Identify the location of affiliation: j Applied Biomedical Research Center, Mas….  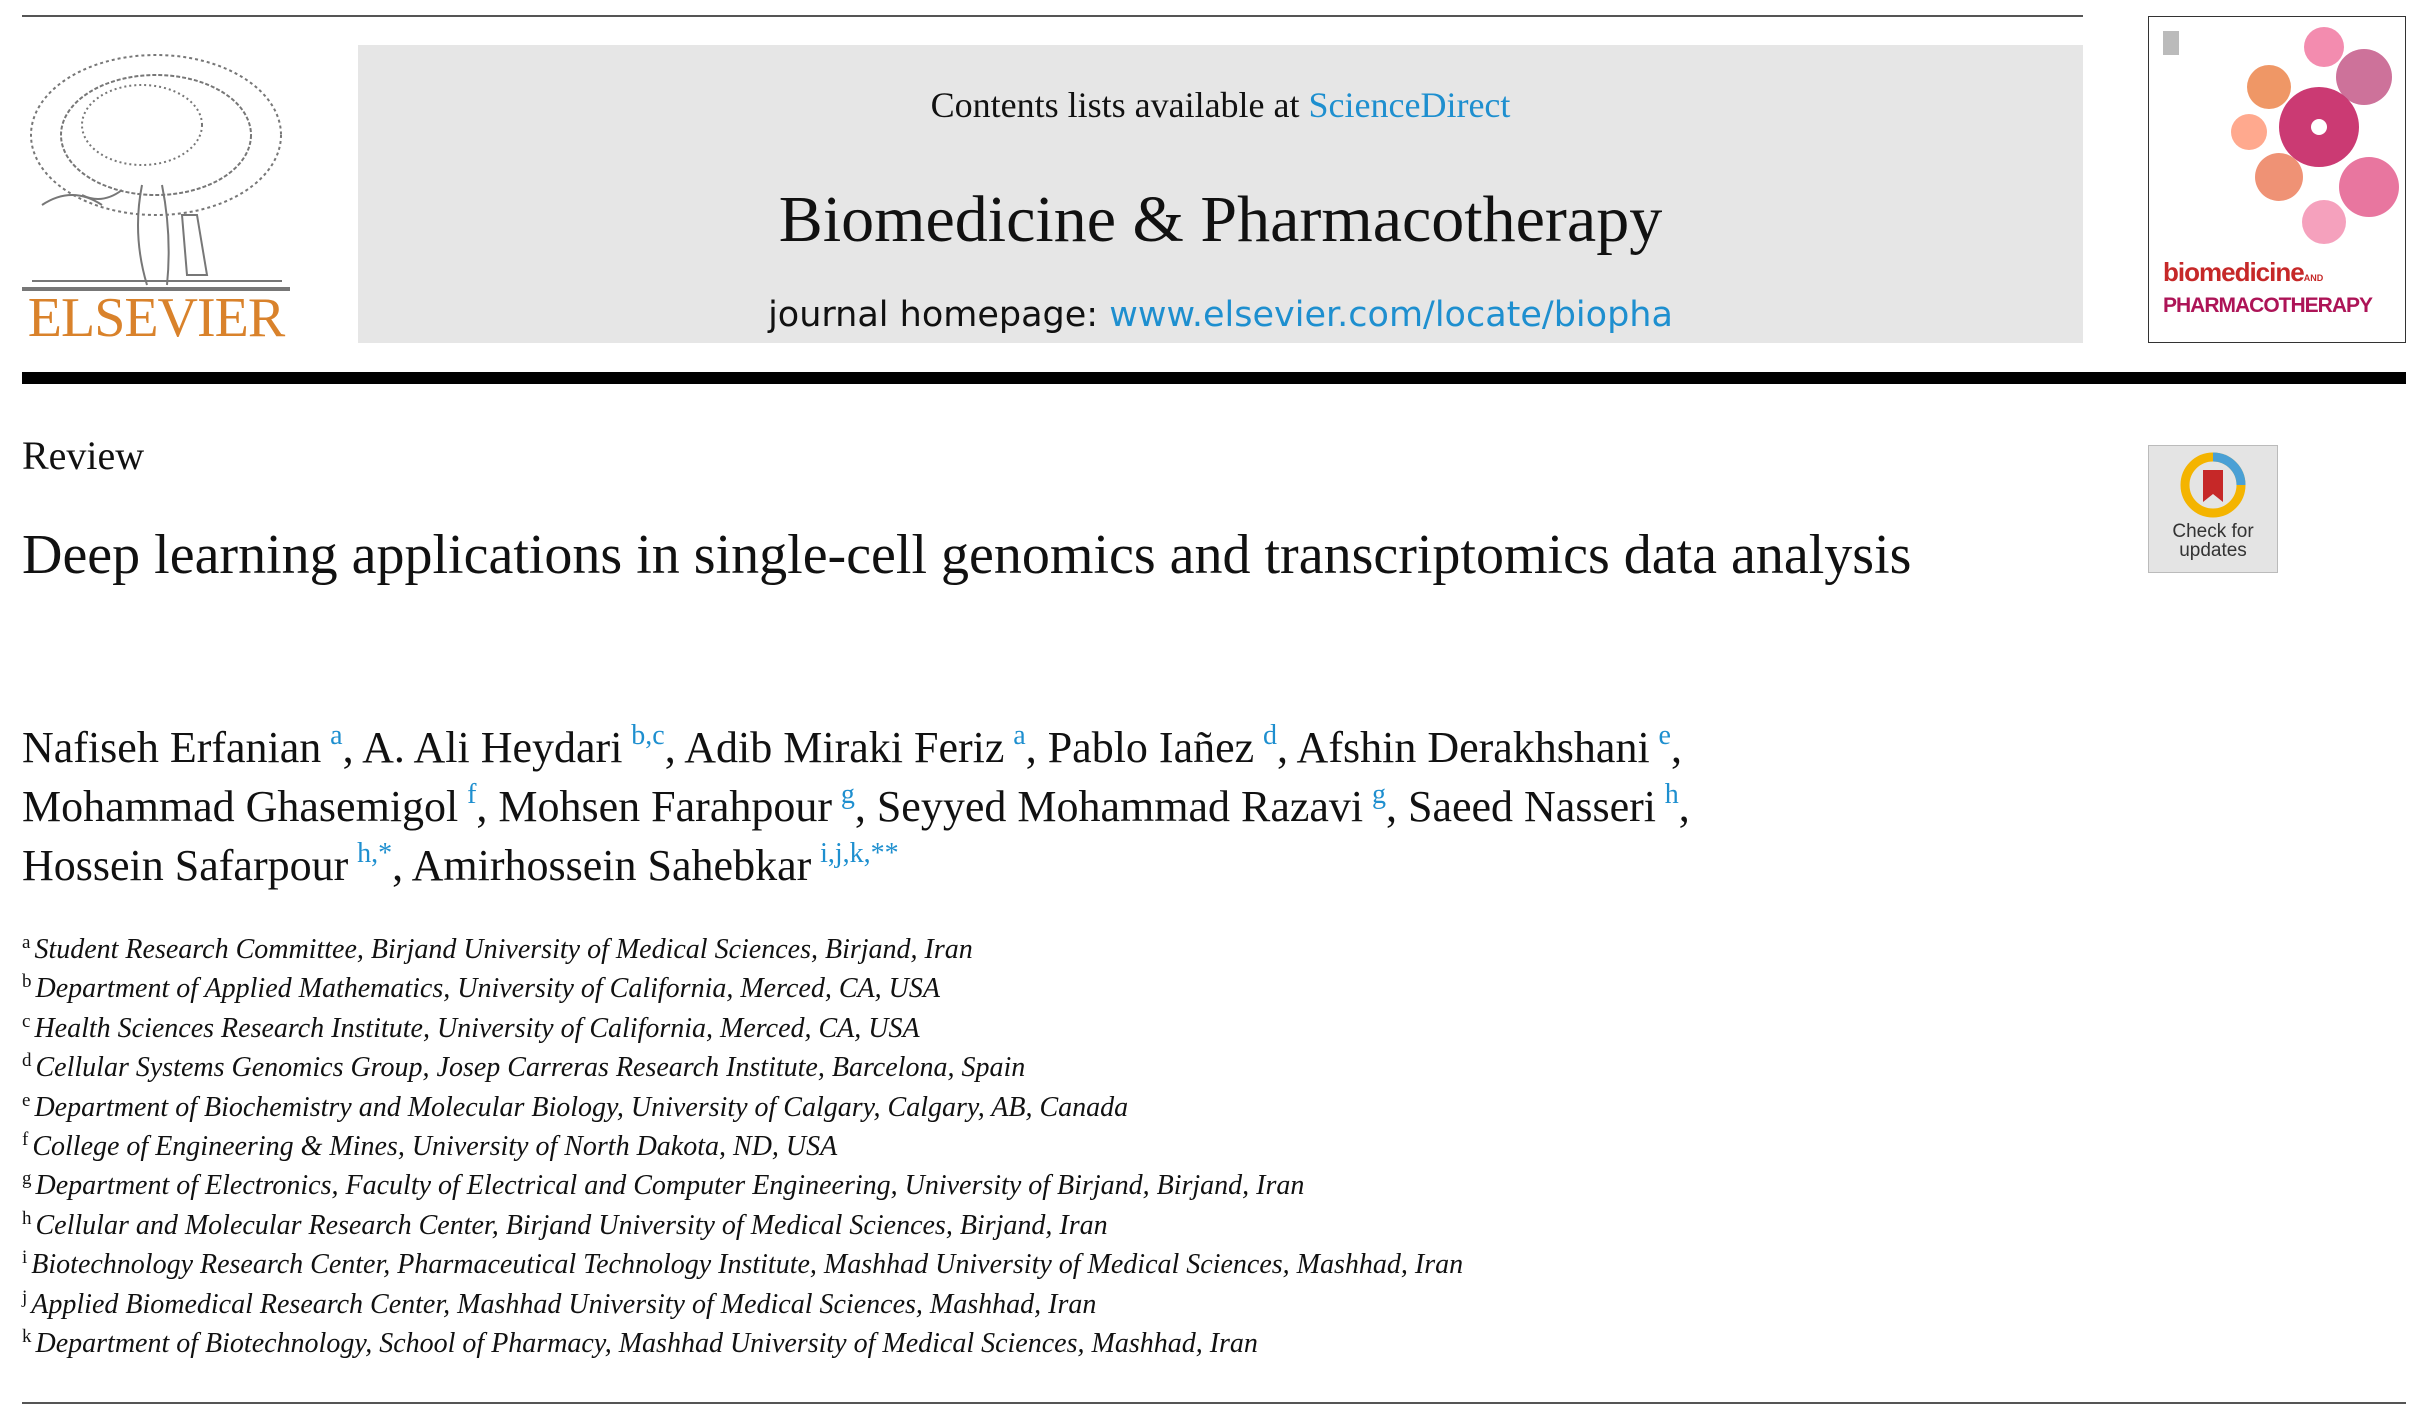
(742, 1304).